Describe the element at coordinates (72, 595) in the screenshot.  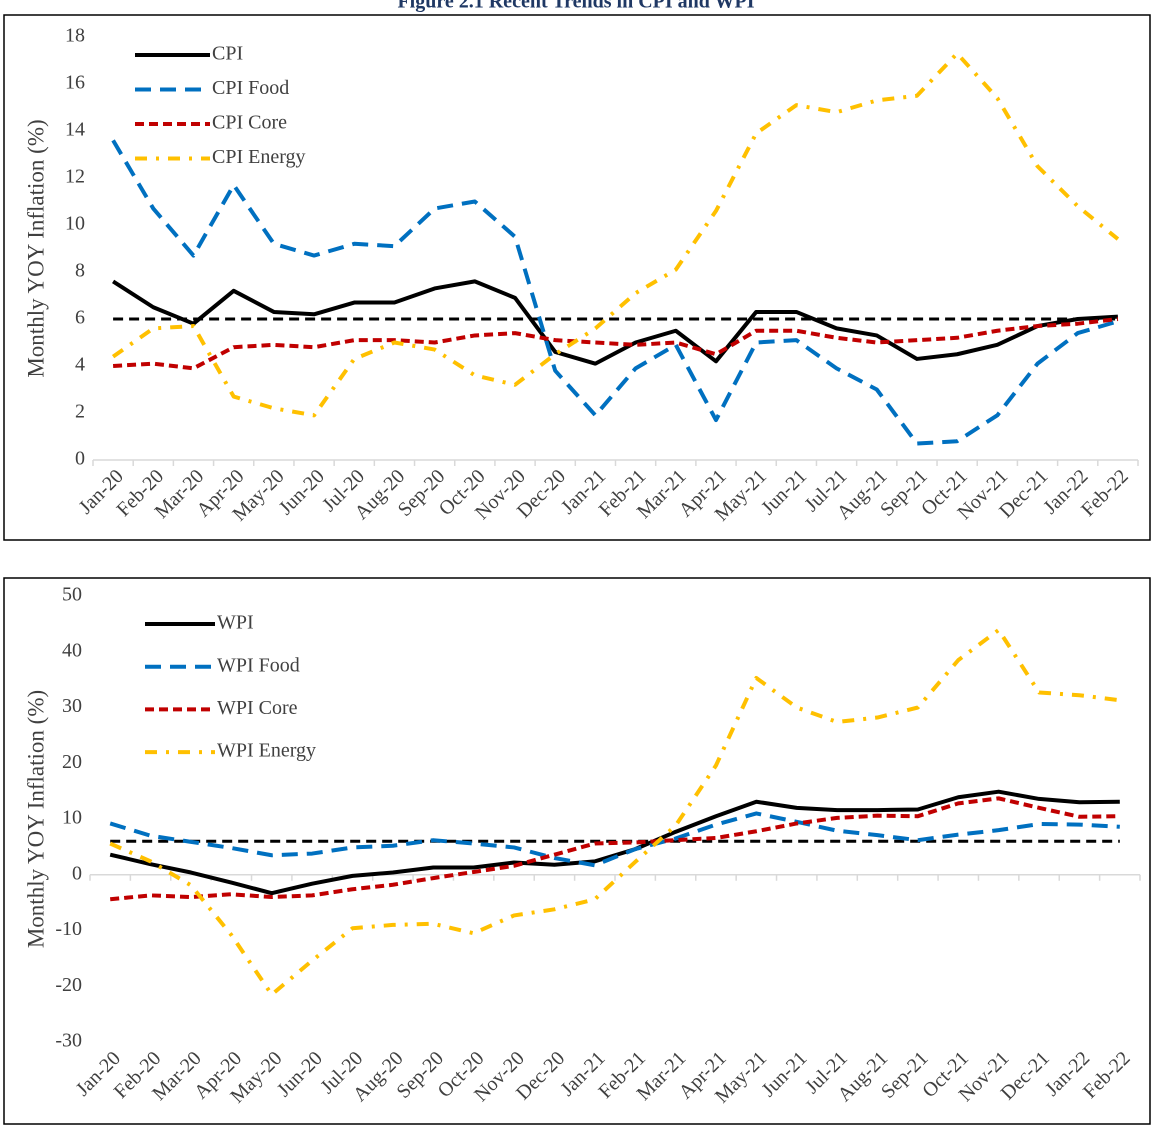
I see `y-tick-label: 50` at that location.